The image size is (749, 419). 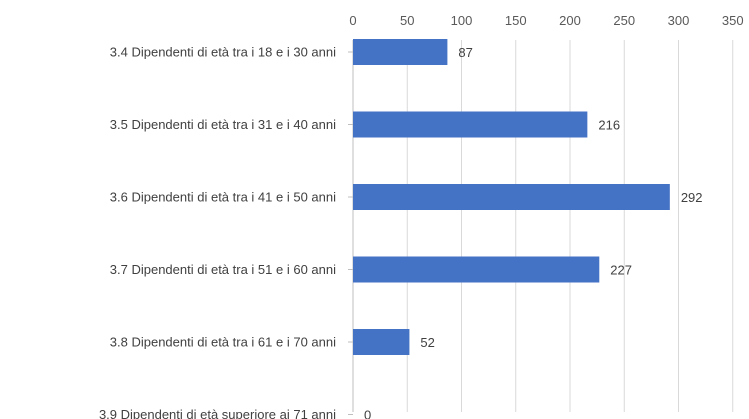 What do you see at coordinates (516, 20) in the screenshot?
I see `x-tick-label: 150` at bounding box center [516, 20].